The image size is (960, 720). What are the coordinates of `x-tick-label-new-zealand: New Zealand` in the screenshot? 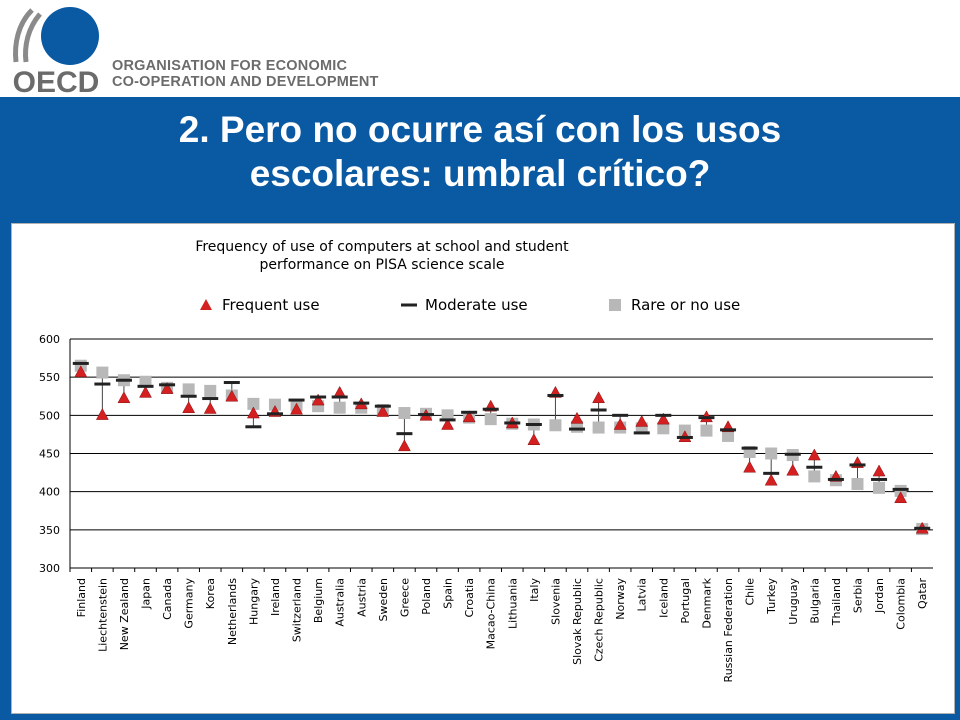 It's located at (124, 614).